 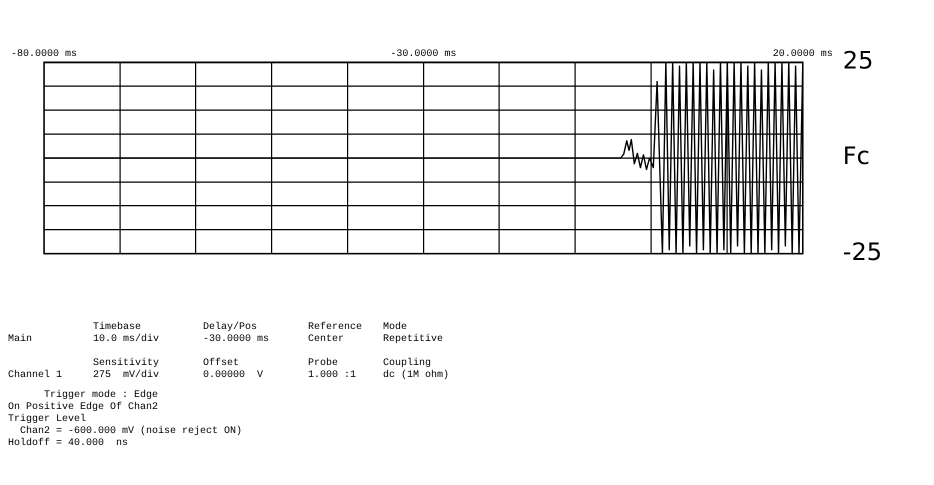 I want to click on text: 10.0 ms/div, so click(x=126, y=340).